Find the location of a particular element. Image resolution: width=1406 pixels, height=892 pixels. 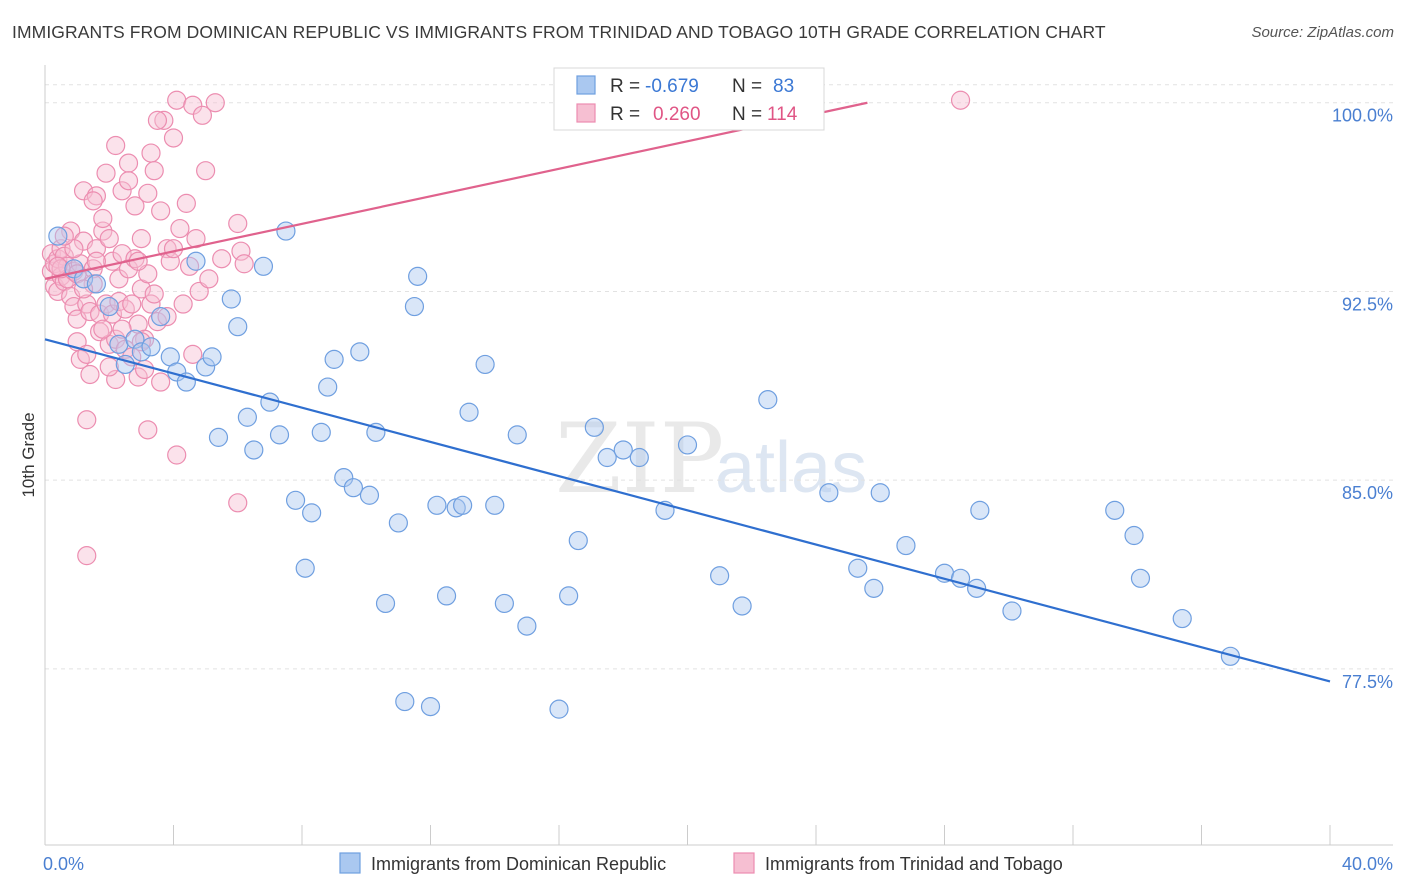

x-tick-label-max: 40.0% is located at coordinates (1367, 864).